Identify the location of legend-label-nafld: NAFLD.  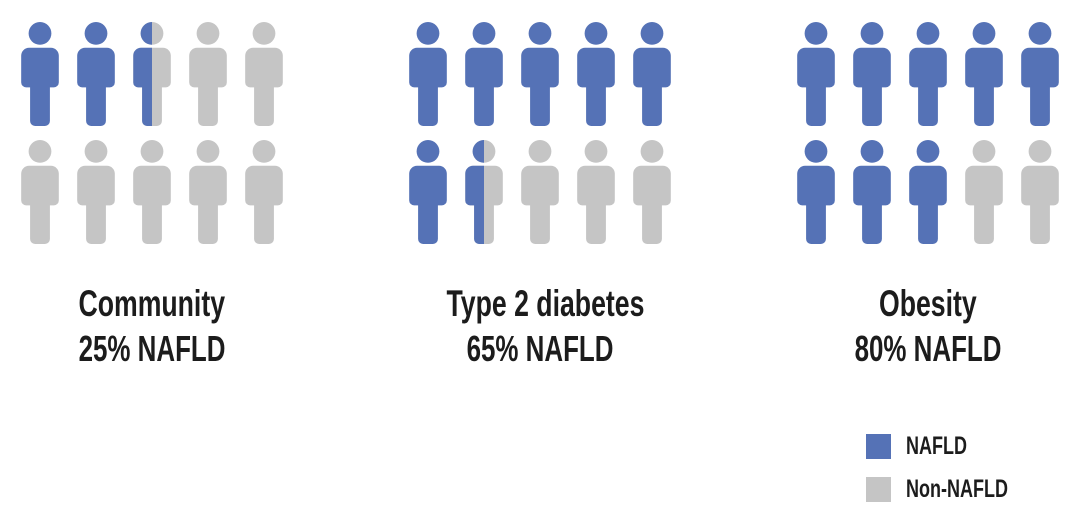
(936, 445).